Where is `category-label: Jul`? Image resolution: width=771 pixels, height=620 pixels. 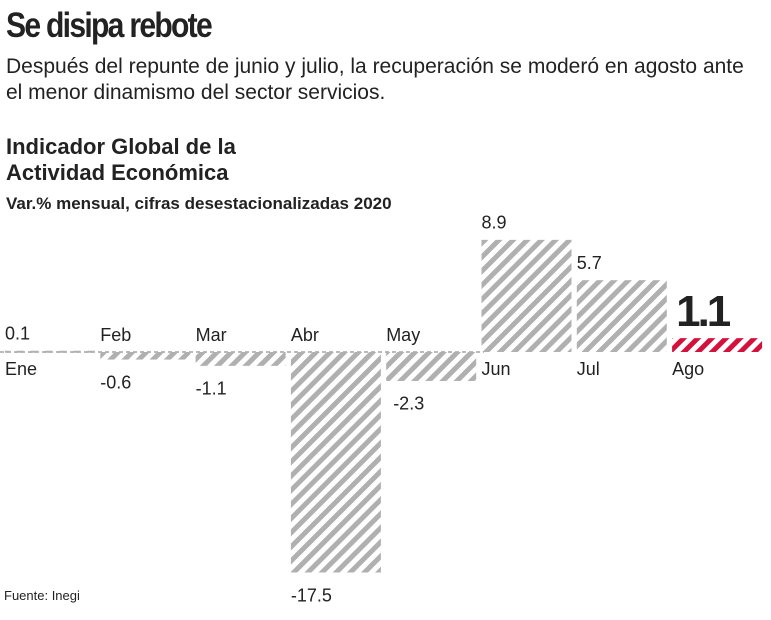
category-label: Jul is located at coordinates (588, 369).